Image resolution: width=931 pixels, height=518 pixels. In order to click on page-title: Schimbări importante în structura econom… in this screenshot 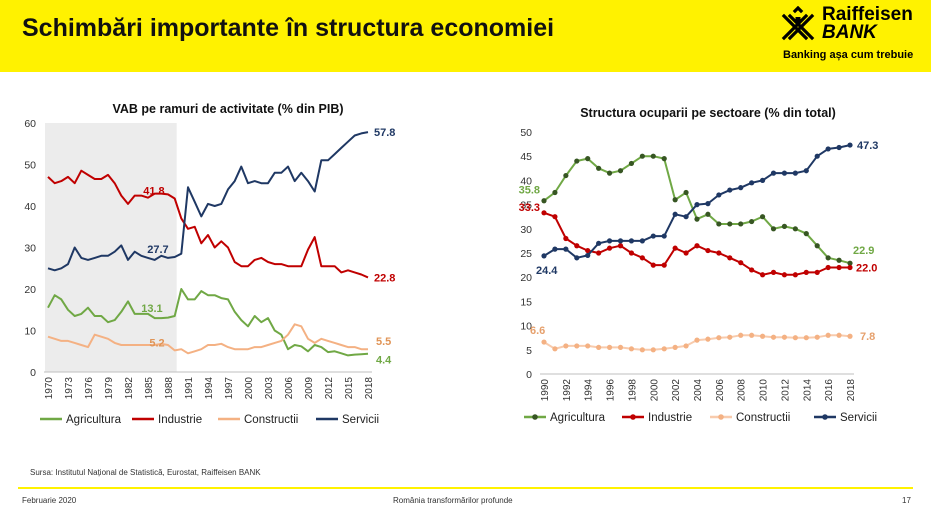, I will do `click(288, 28)`.